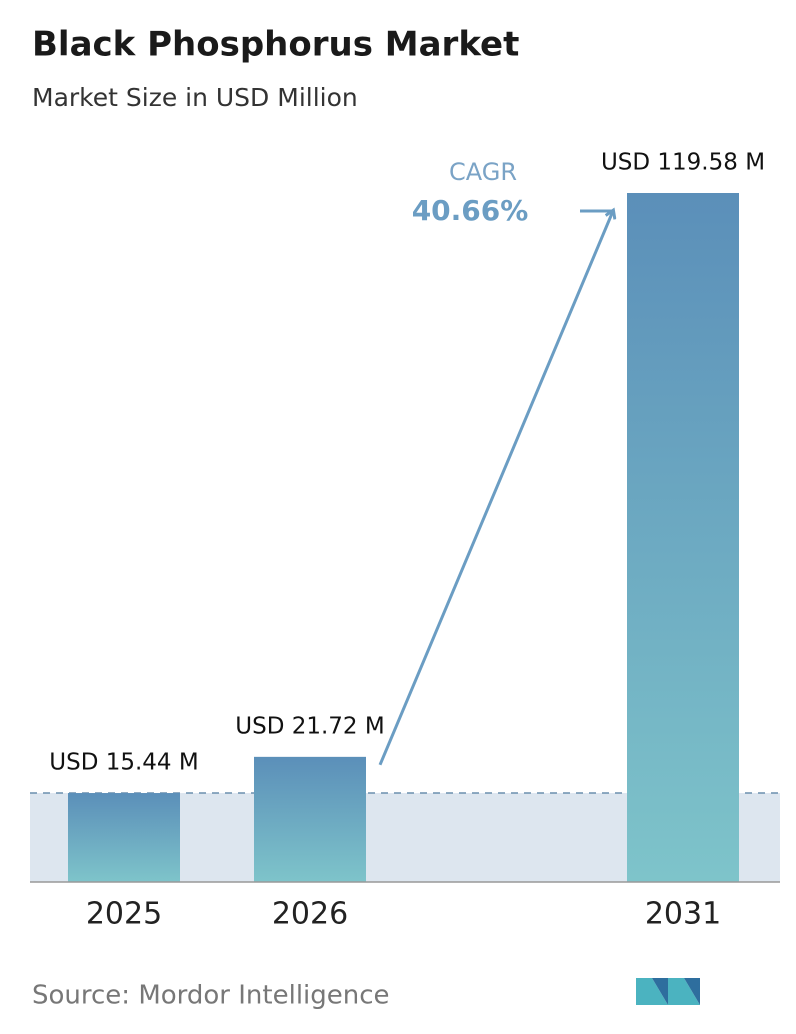 The image size is (796, 1034). I want to click on x-tick-label: 2031, so click(683, 914).